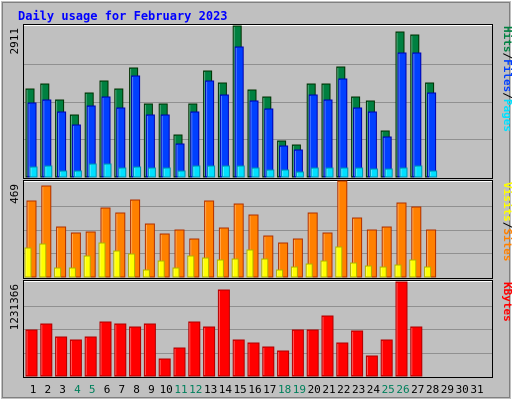 The image size is (512, 400). What do you see at coordinates (14, 307) in the screenshot?
I see `panel-max-label: 1231366` at bounding box center [14, 307].